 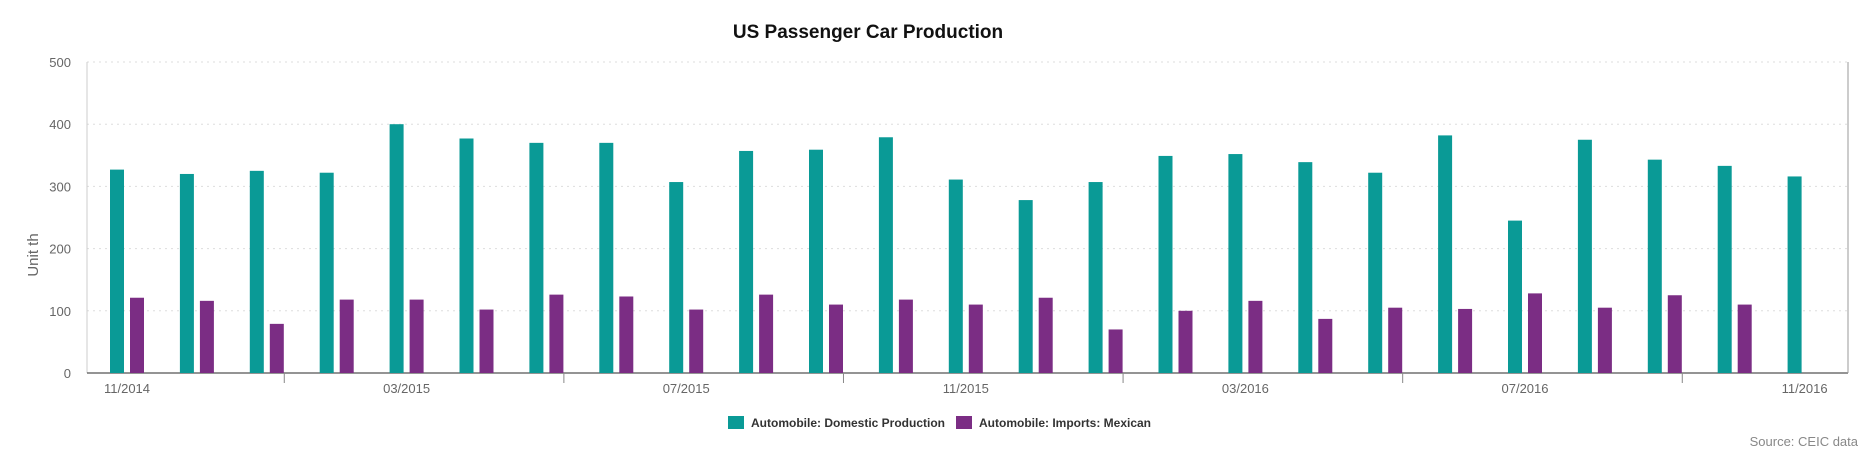 What do you see at coordinates (1245, 388) in the screenshot?
I see `x-tick-label: 03/2016` at bounding box center [1245, 388].